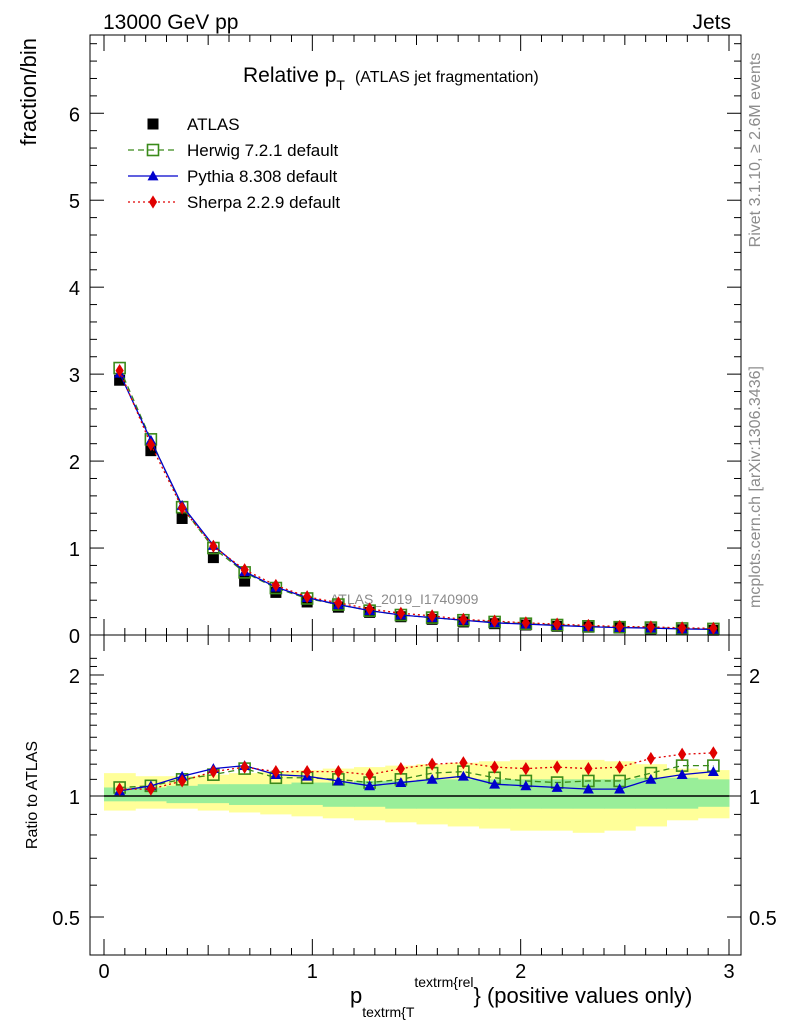  Describe the element at coordinates (763, 919) in the screenshot. I see `ratio-ytick-label-right: 0.5` at that location.